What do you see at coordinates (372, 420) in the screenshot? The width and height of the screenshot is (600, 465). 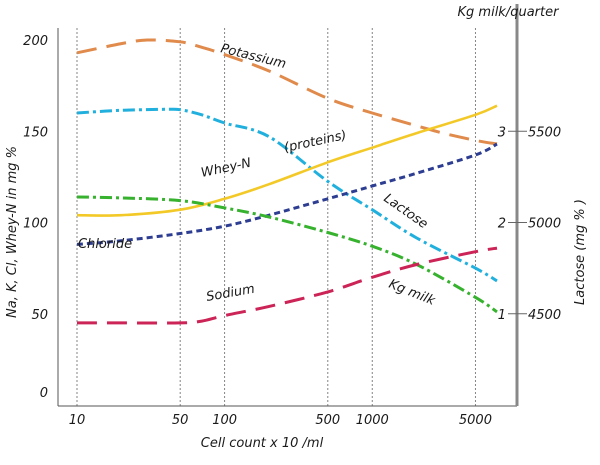 I see `x-tick-label: 1000` at bounding box center [372, 420].